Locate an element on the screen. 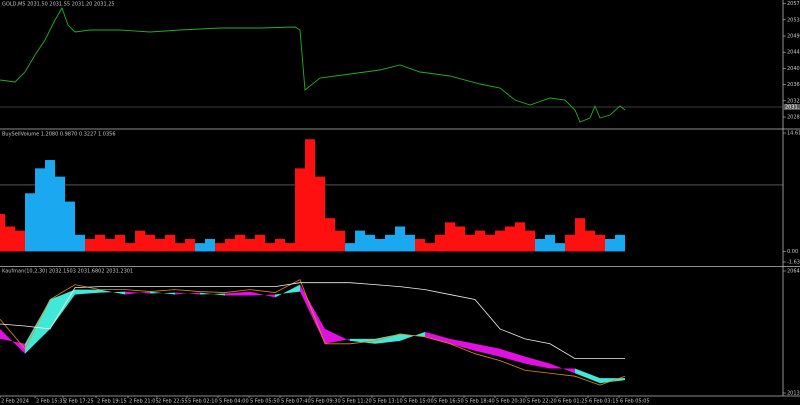 This screenshot has height=405, width=800. x-tick-label: 2 Feb 17:25 is located at coordinates (79, 402).